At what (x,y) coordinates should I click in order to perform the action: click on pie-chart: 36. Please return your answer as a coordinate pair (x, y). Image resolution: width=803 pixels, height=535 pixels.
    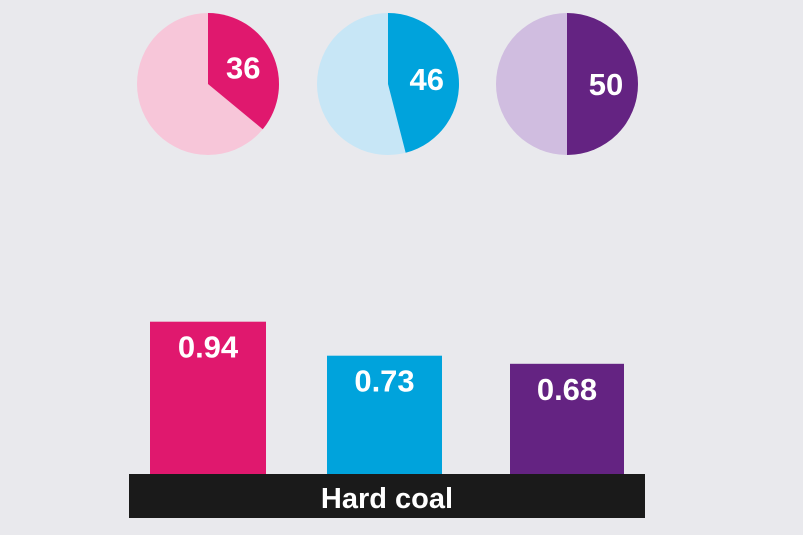
    Looking at the image, I should click on (208, 83).